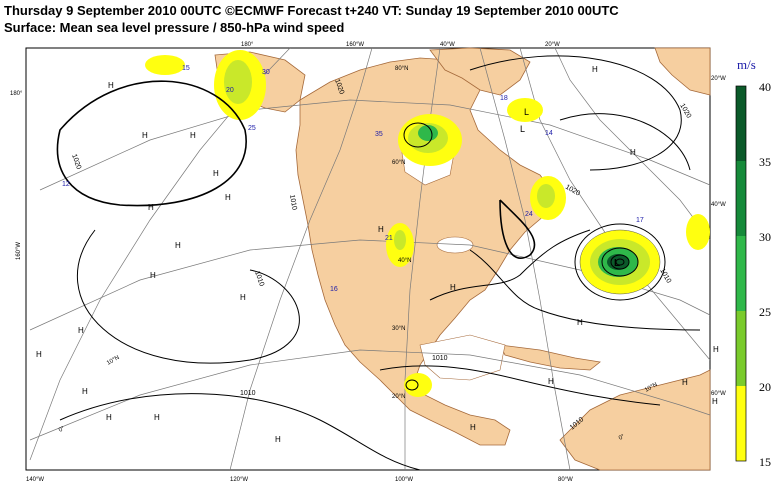  I want to click on longitude-label: 60°W, so click(718, 394).